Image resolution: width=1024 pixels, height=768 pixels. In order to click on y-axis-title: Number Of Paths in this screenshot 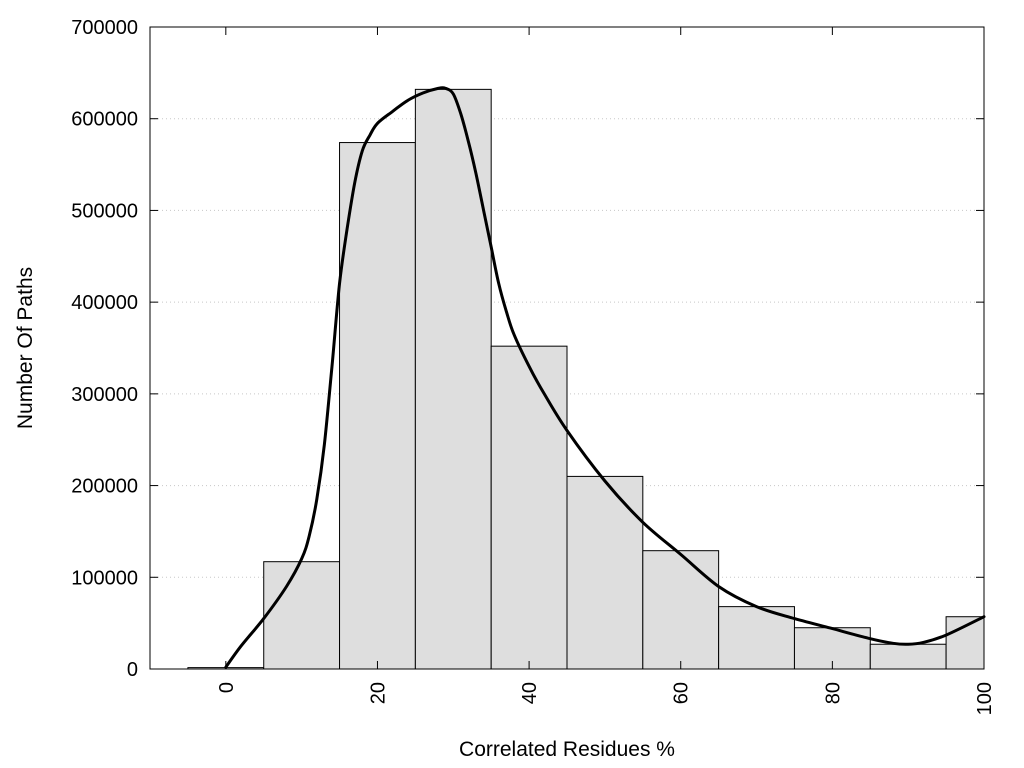, I will do `click(25, 348)`.